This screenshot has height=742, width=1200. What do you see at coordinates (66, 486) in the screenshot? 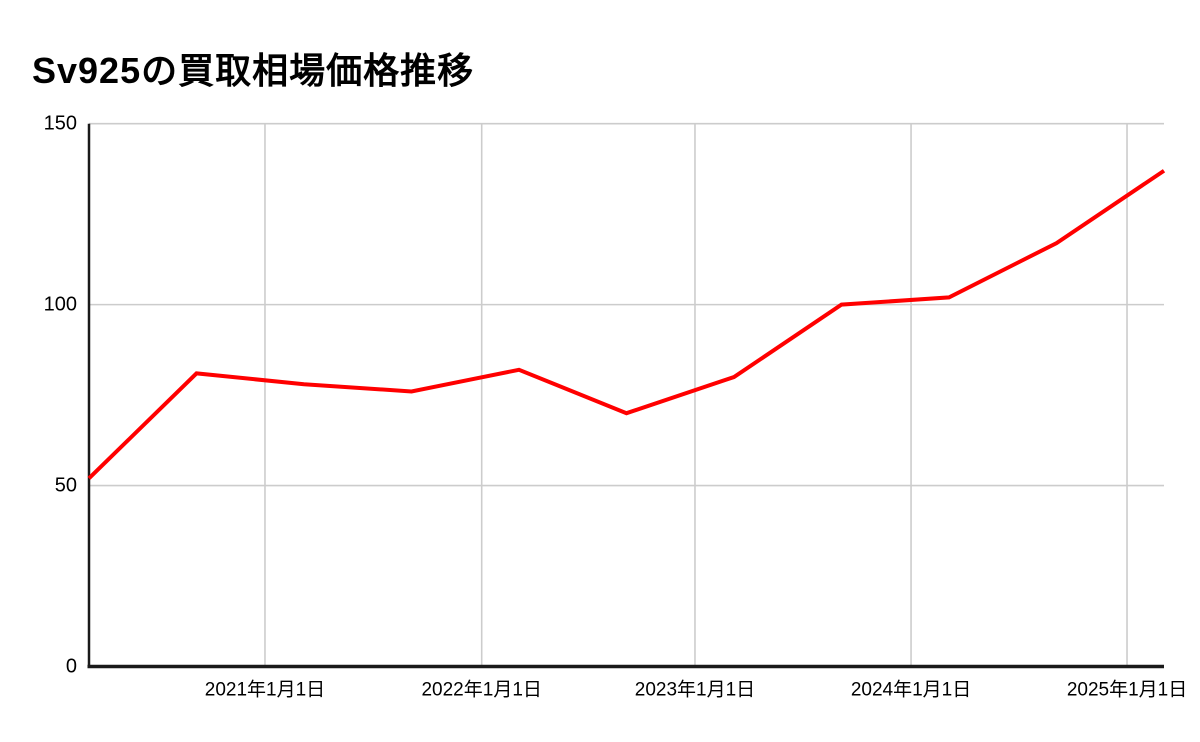
I see `y-axis-tick-label: 50` at bounding box center [66, 486].